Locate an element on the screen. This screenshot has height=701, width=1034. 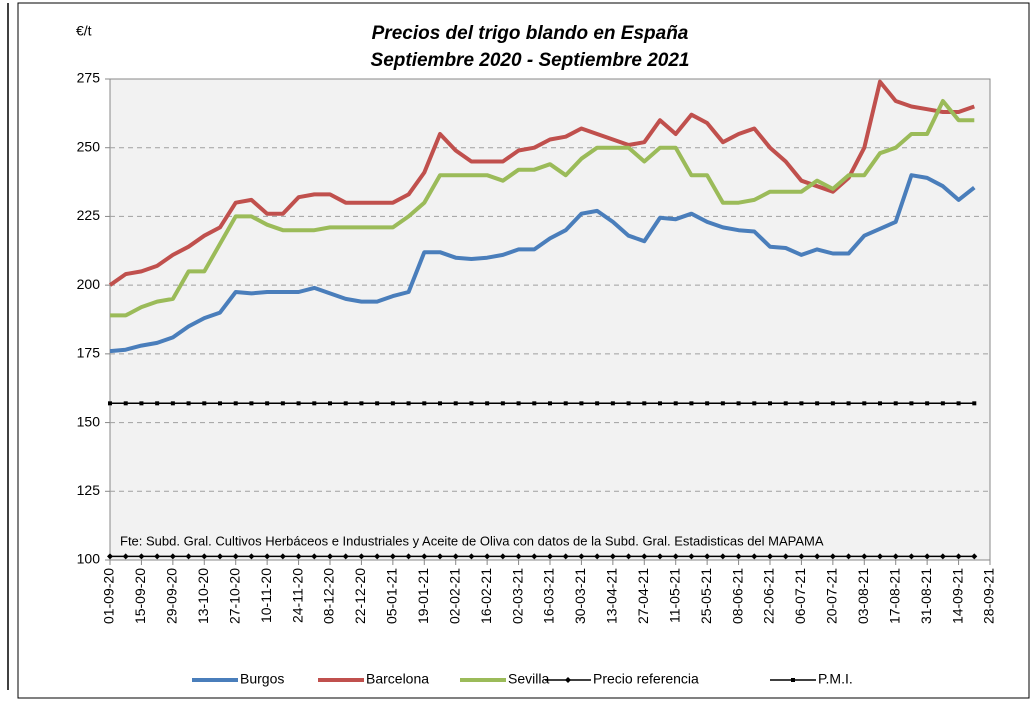
legend-label: Barcelona is located at coordinates (397, 679).